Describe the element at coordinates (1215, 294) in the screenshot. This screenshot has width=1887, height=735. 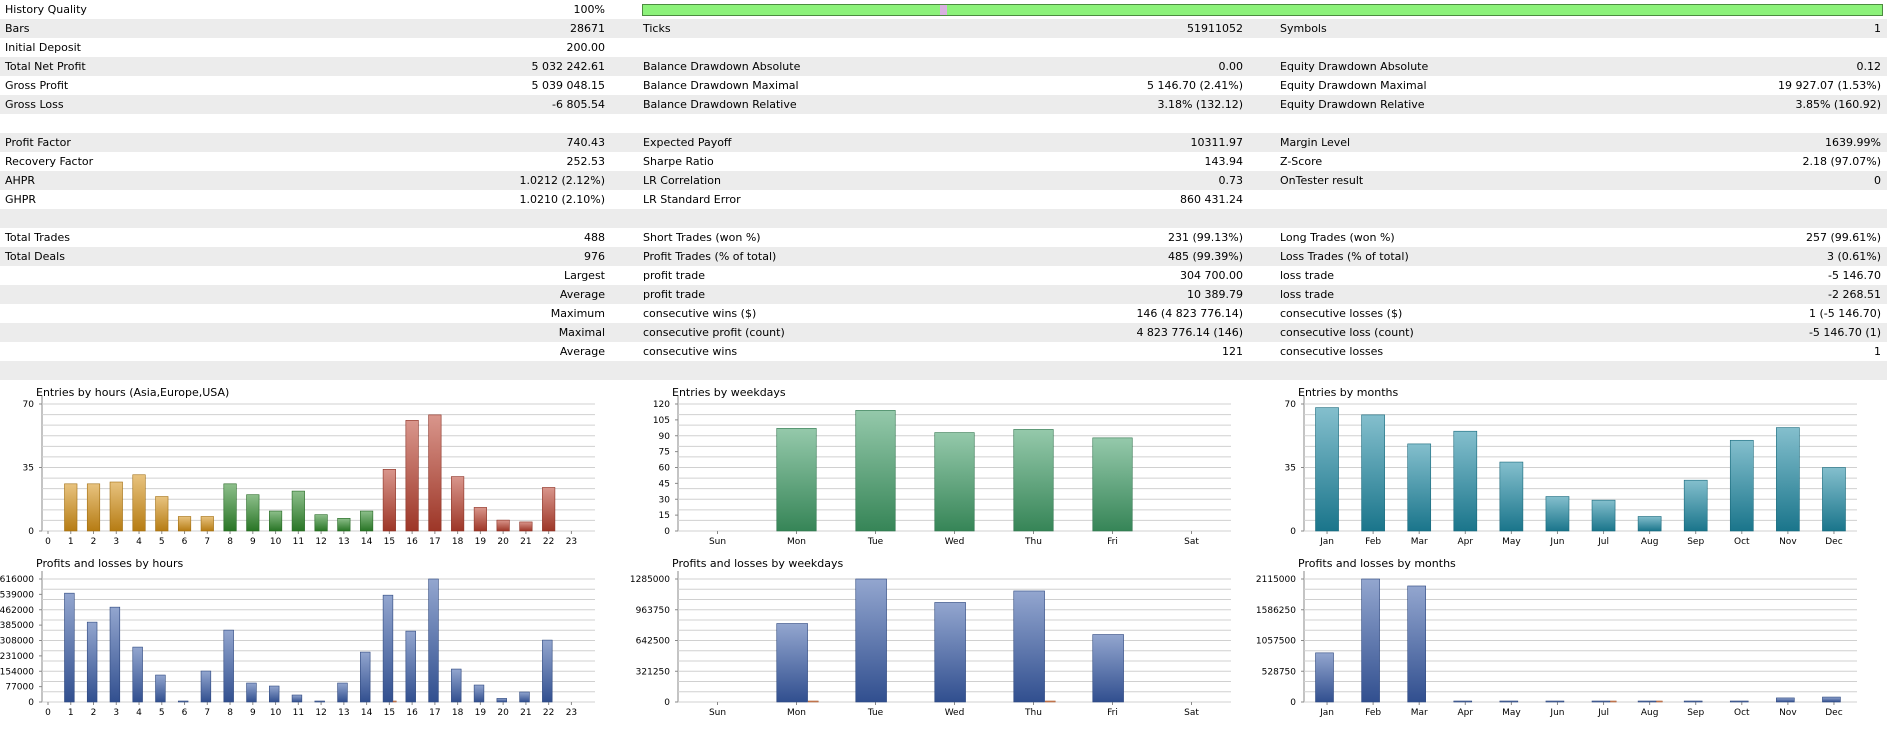
I see `stat-value: 10 389.79` at that location.